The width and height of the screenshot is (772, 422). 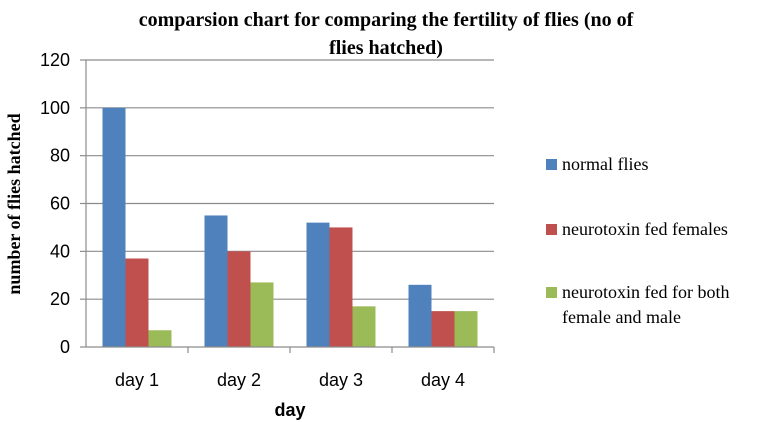 What do you see at coordinates (55, 60) in the screenshot?
I see `y-tick-label: 120` at bounding box center [55, 60].